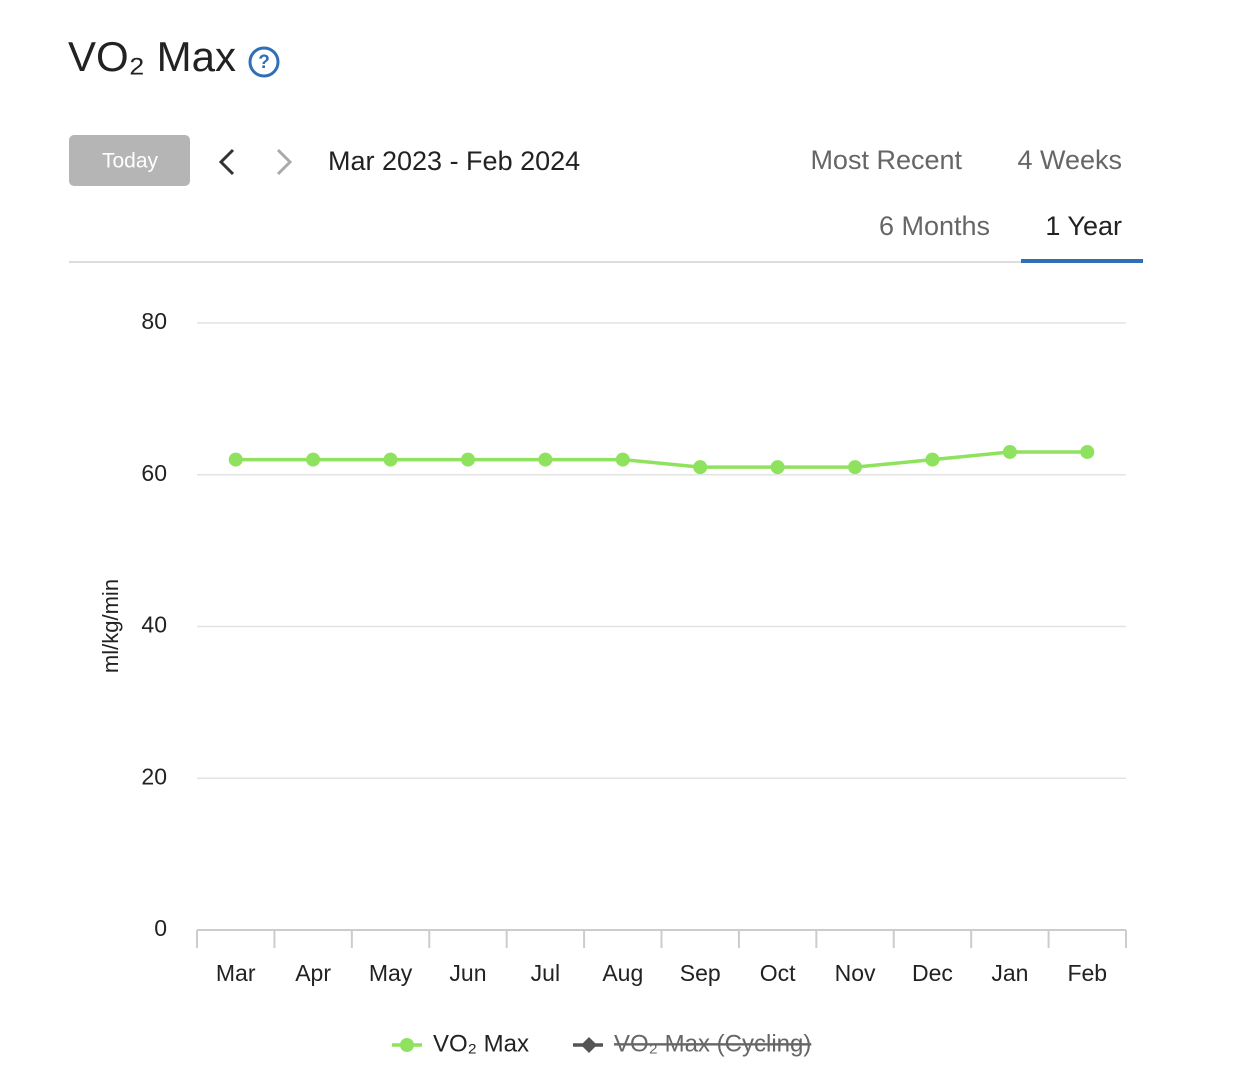 This screenshot has height=1072, width=1234. What do you see at coordinates (1069, 160) in the screenshot?
I see `tab: 4 Weeks` at bounding box center [1069, 160].